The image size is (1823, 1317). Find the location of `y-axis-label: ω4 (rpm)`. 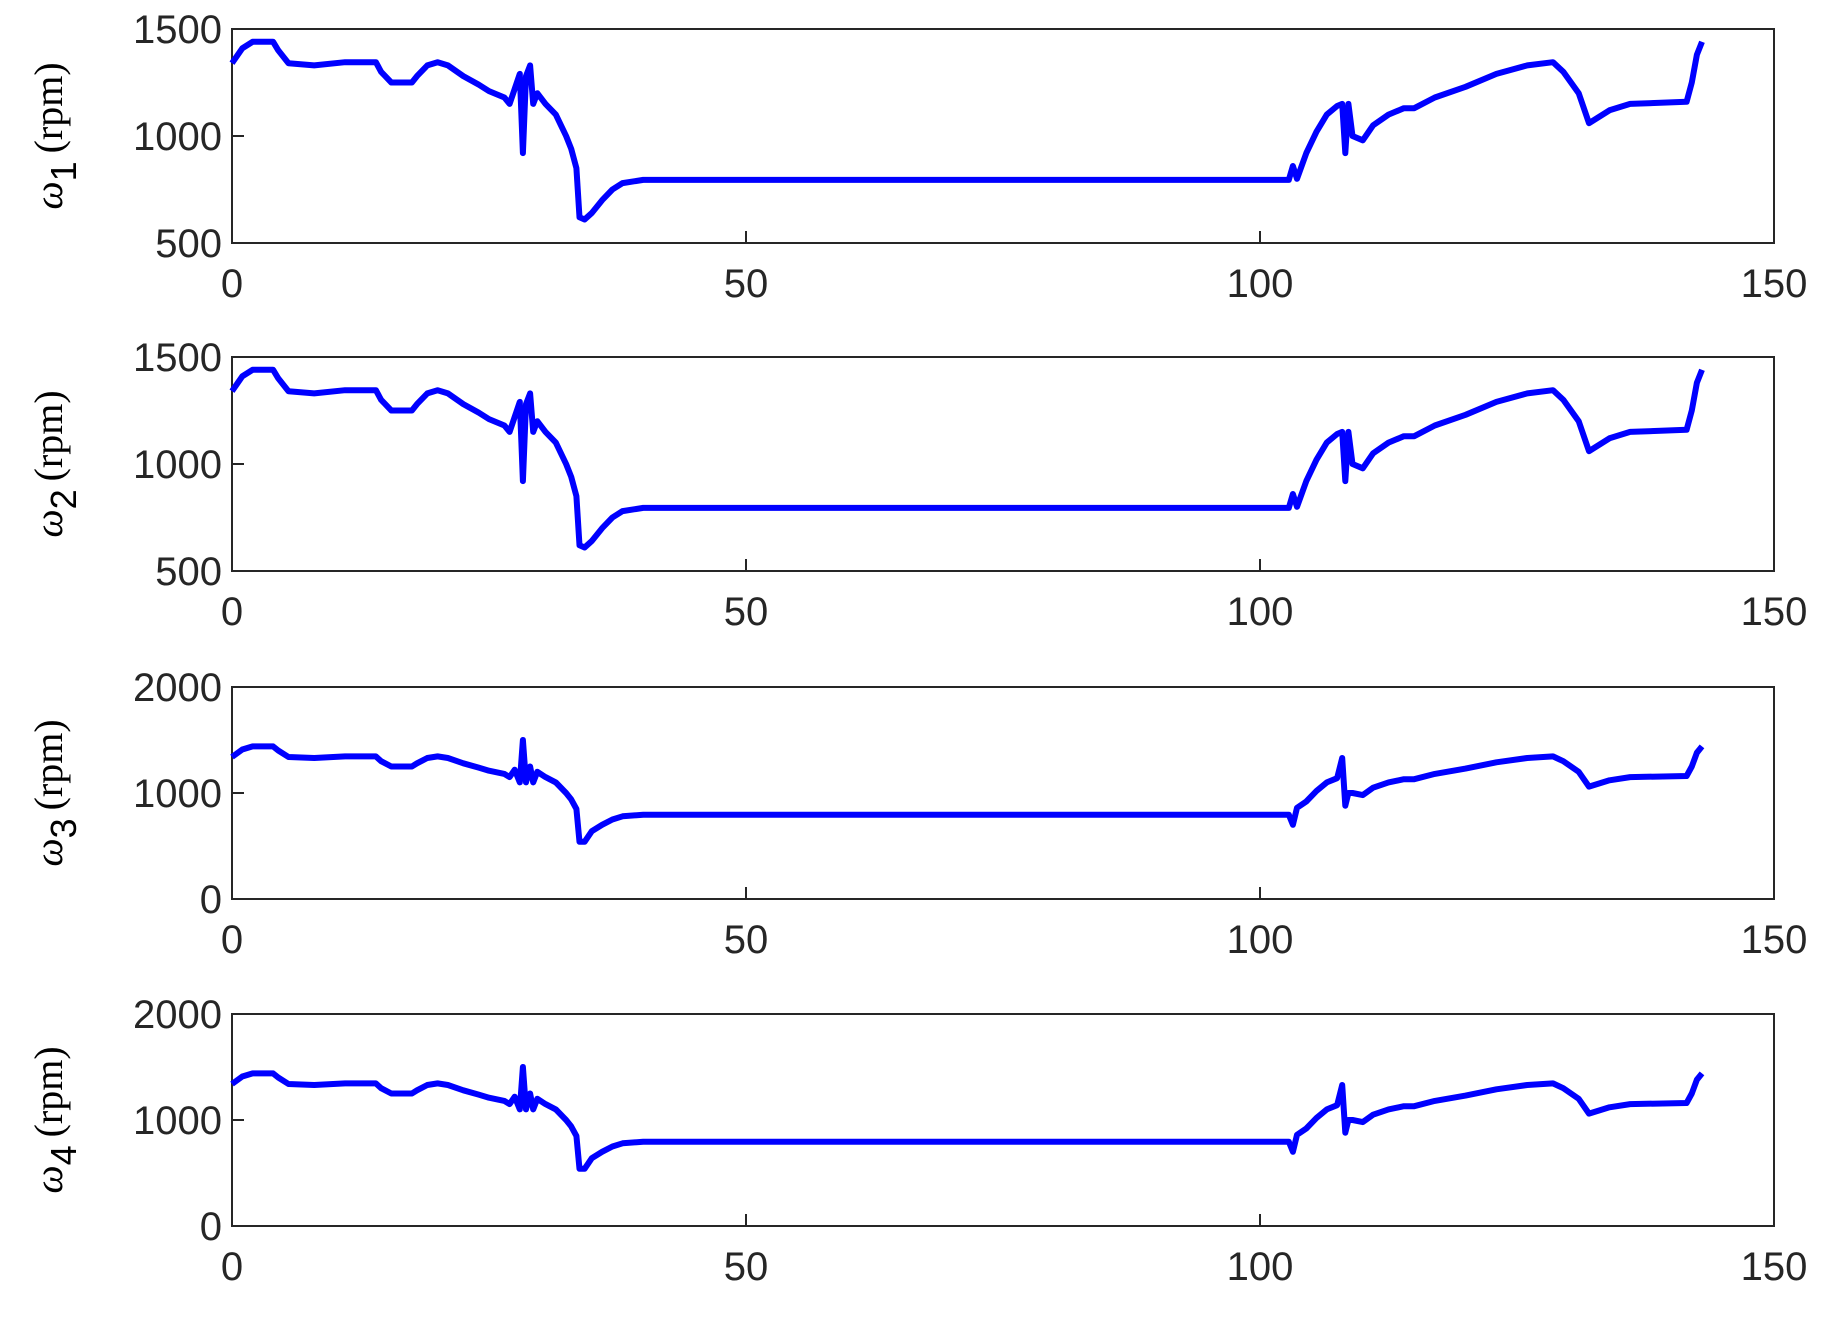

y-axis-label: ω4 (rpm) is located at coordinates (55, 1119).